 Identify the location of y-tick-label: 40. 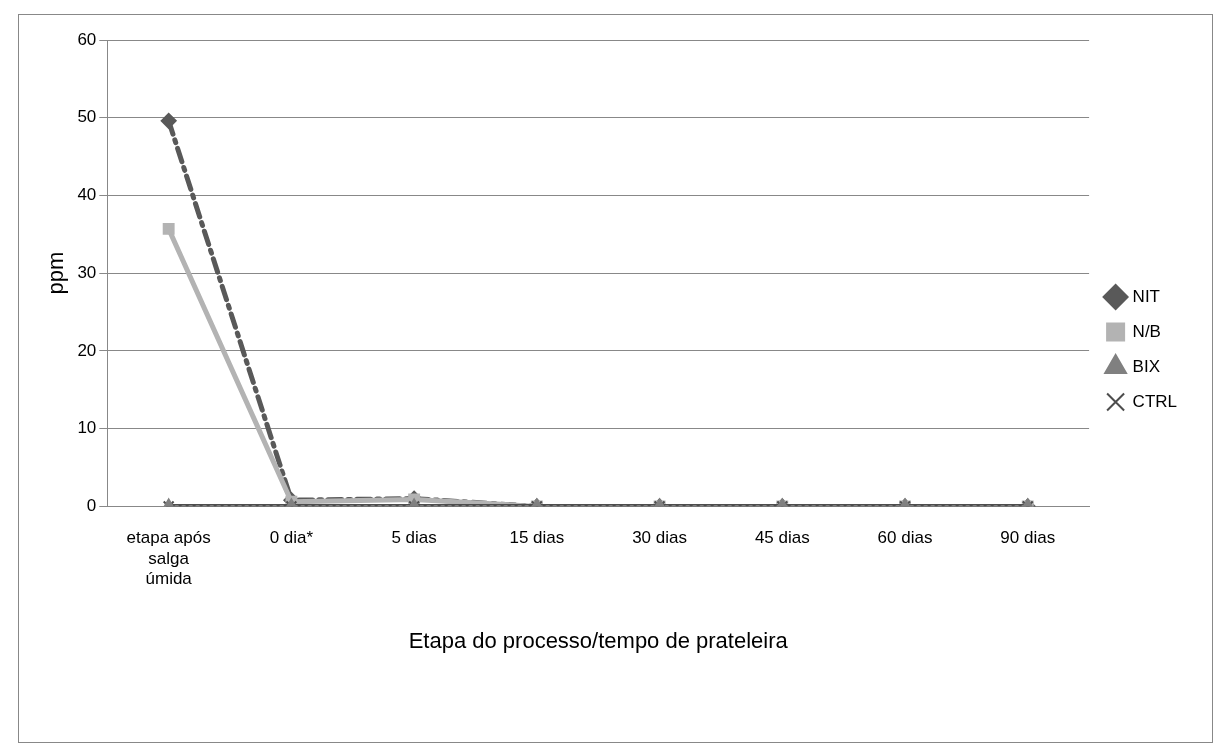
(87, 195).